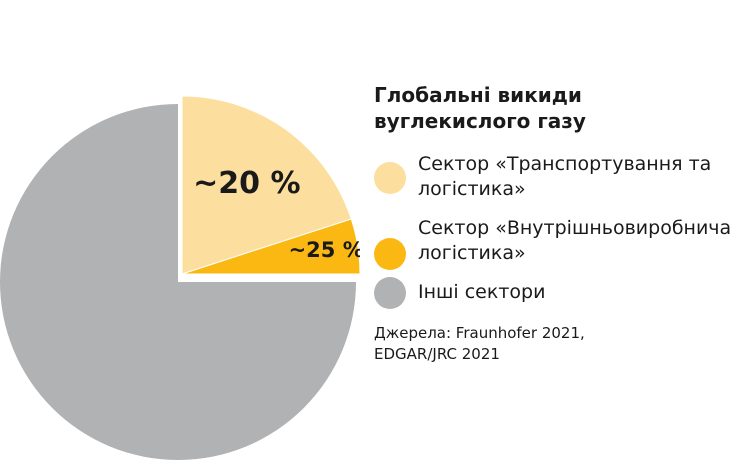 This screenshot has height=469, width=750. I want to click on legend-label-intralogistics: Сектор «Внутрішньовиробнича логістика», so click(575, 240).